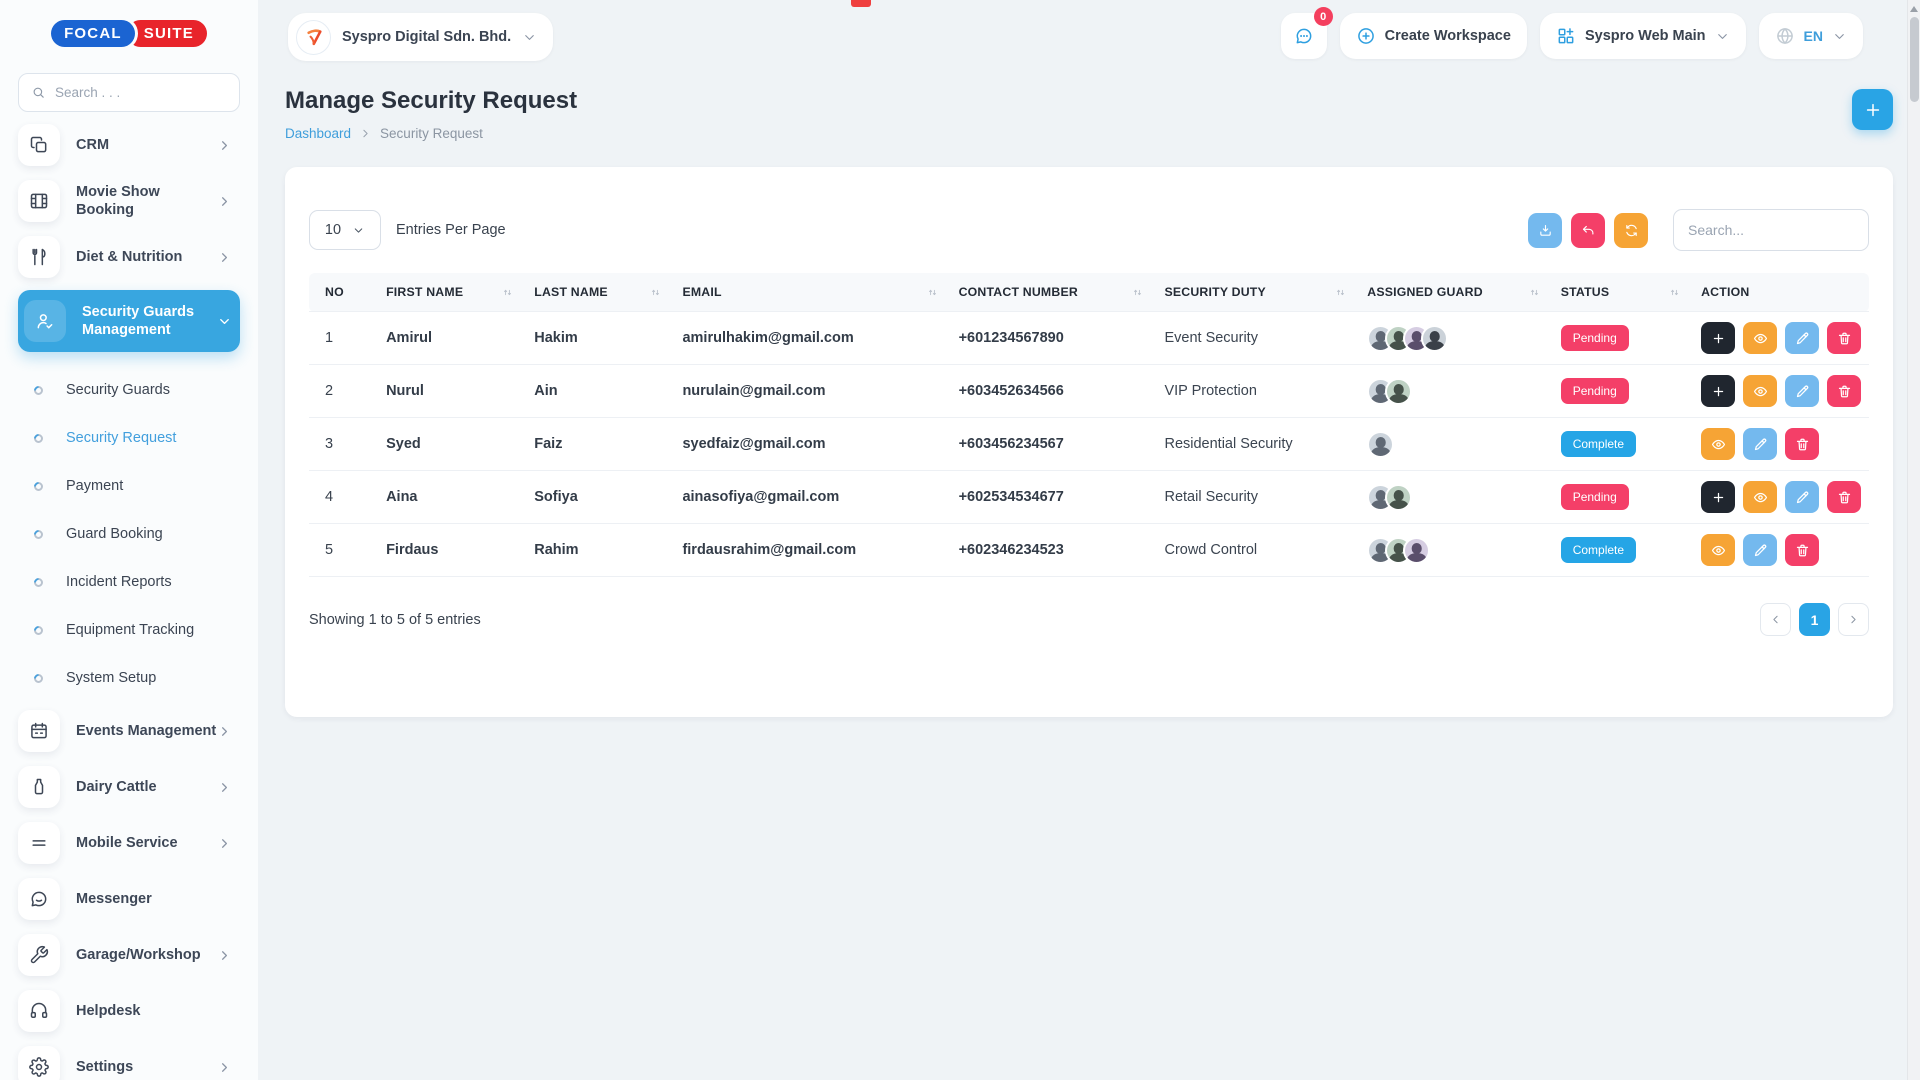 The height and width of the screenshot is (1080, 1920). Describe the element at coordinates (141, 92) in the screenshot. I see `sidebar-search-input` at that location.